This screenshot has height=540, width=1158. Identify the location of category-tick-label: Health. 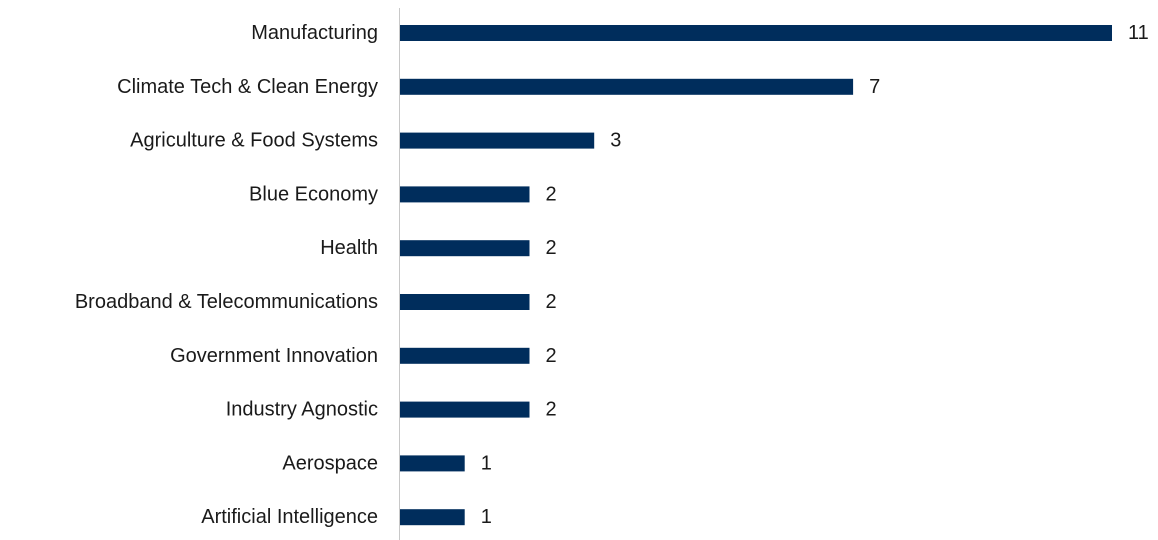
(349, 248).